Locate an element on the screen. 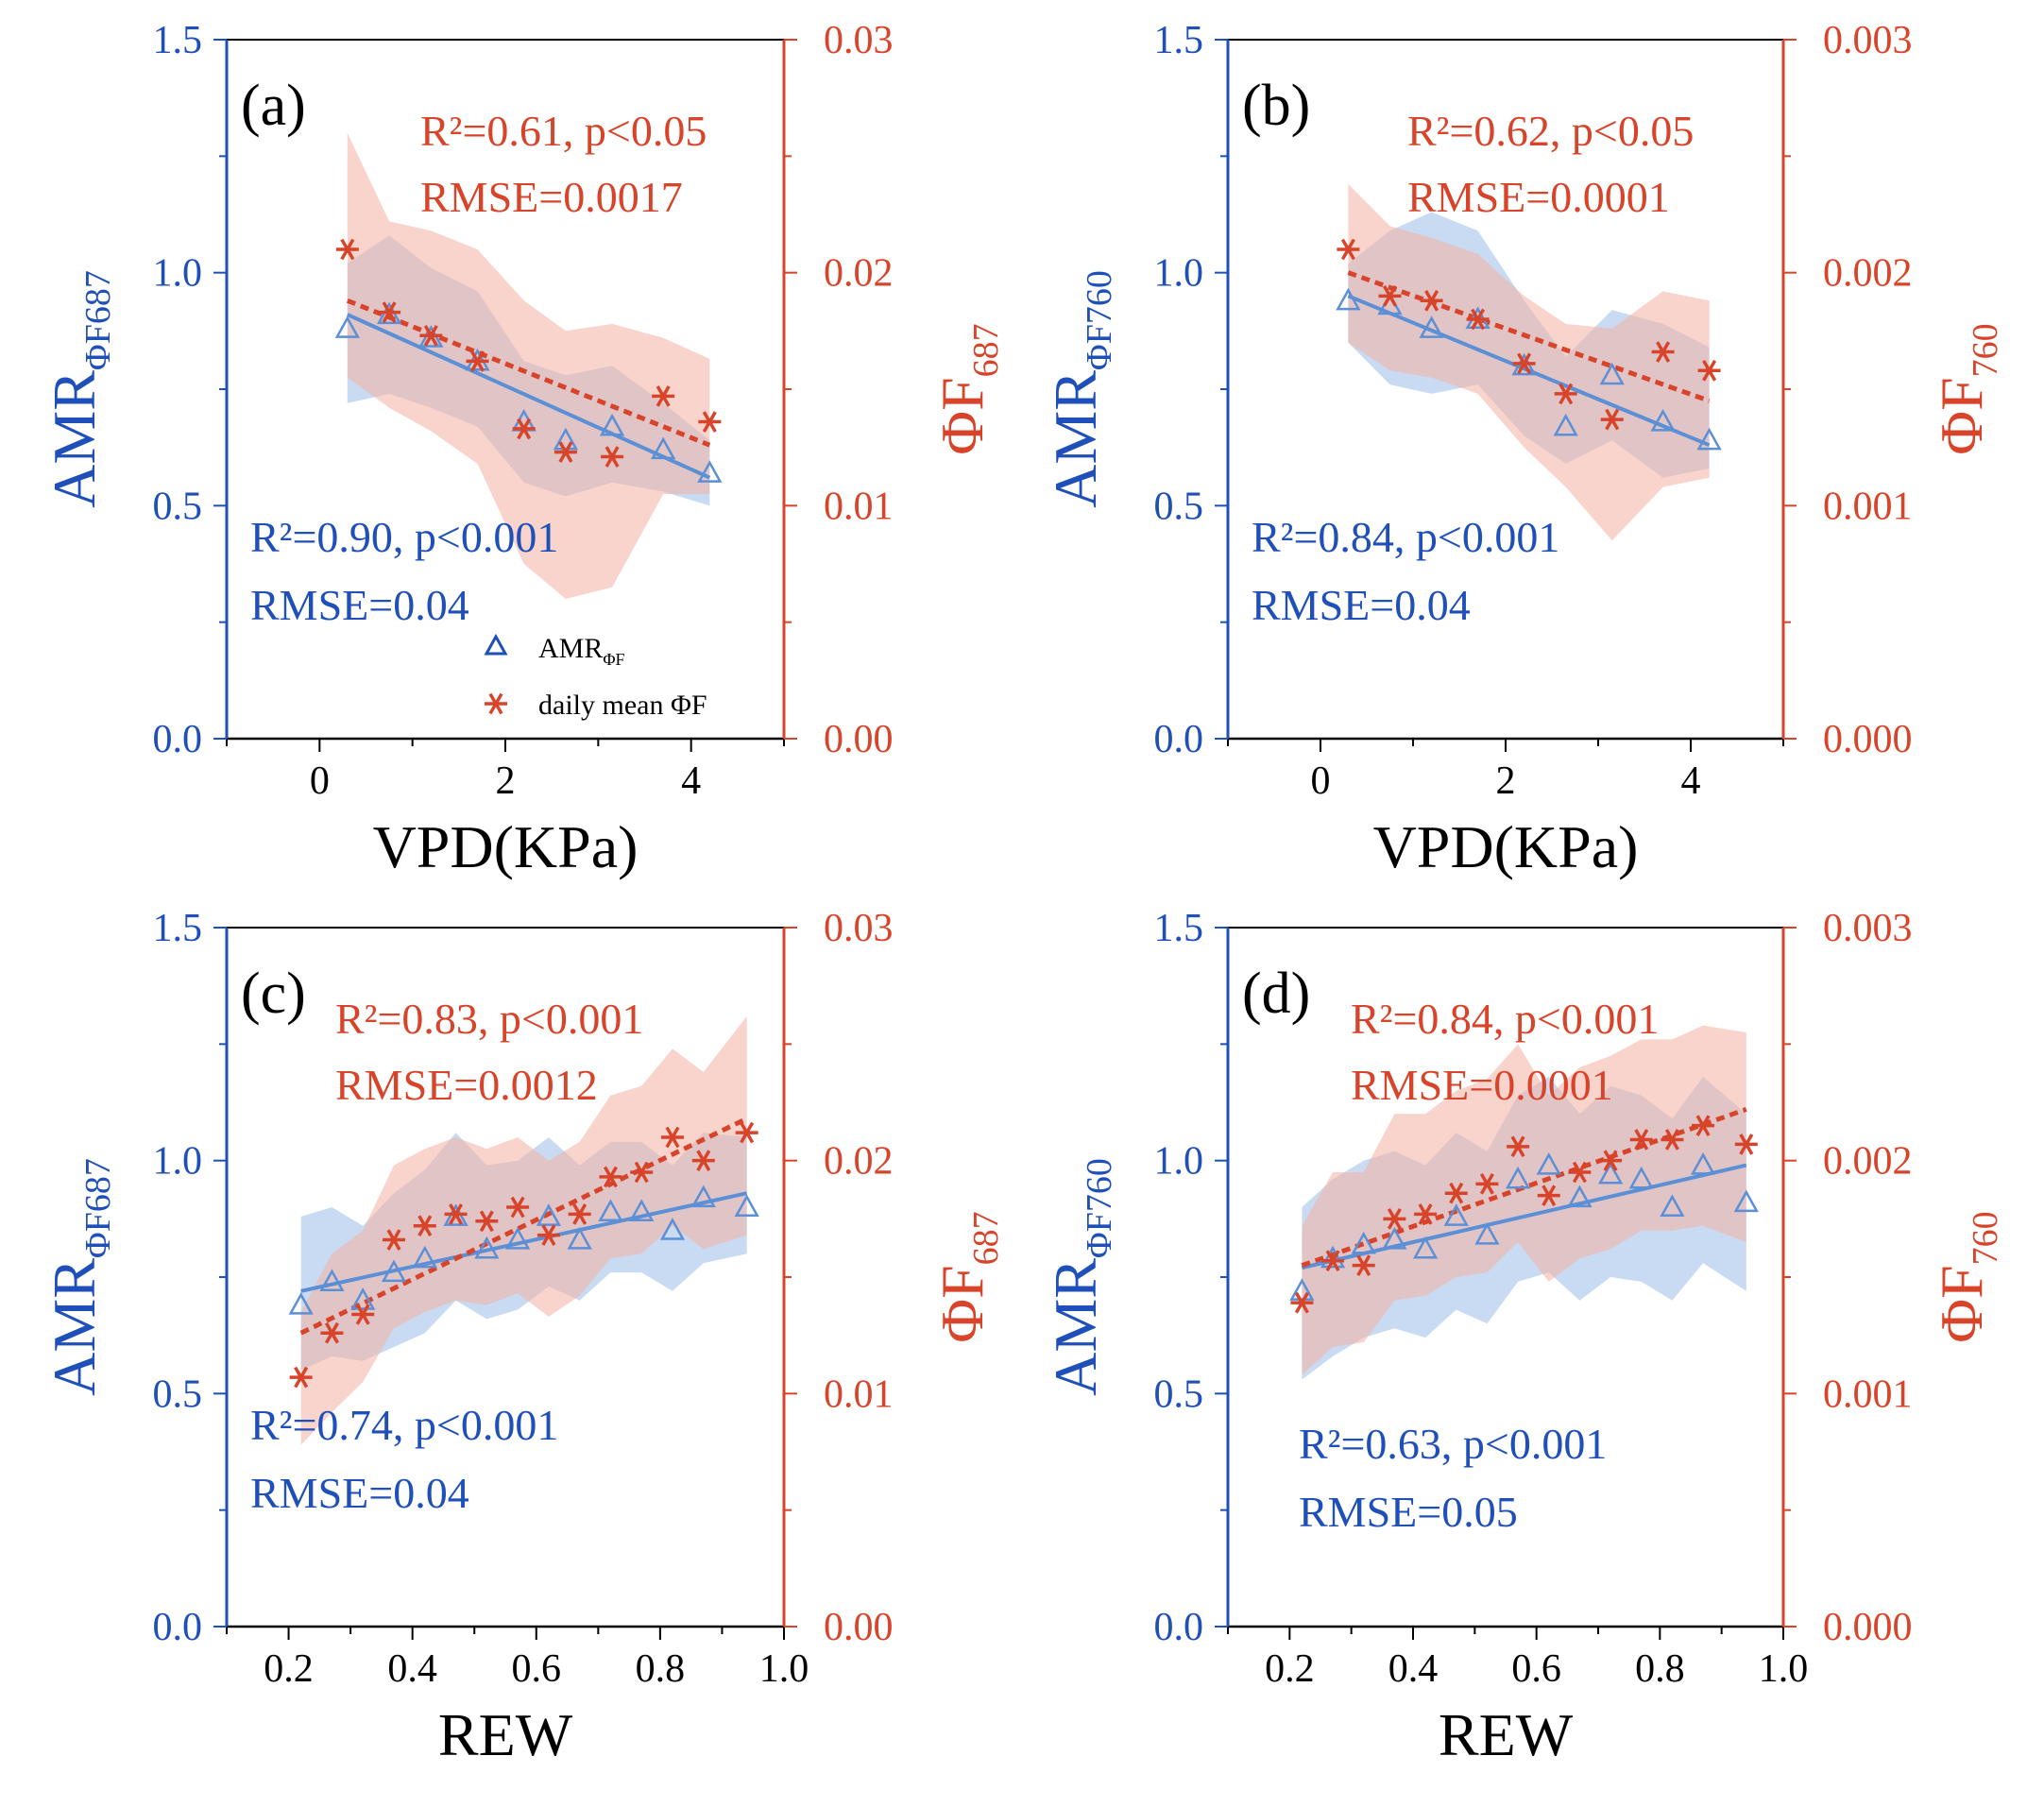  blue-r2-annotation: R²=0.90, p<0.001 is located at coordinates (404, 537).